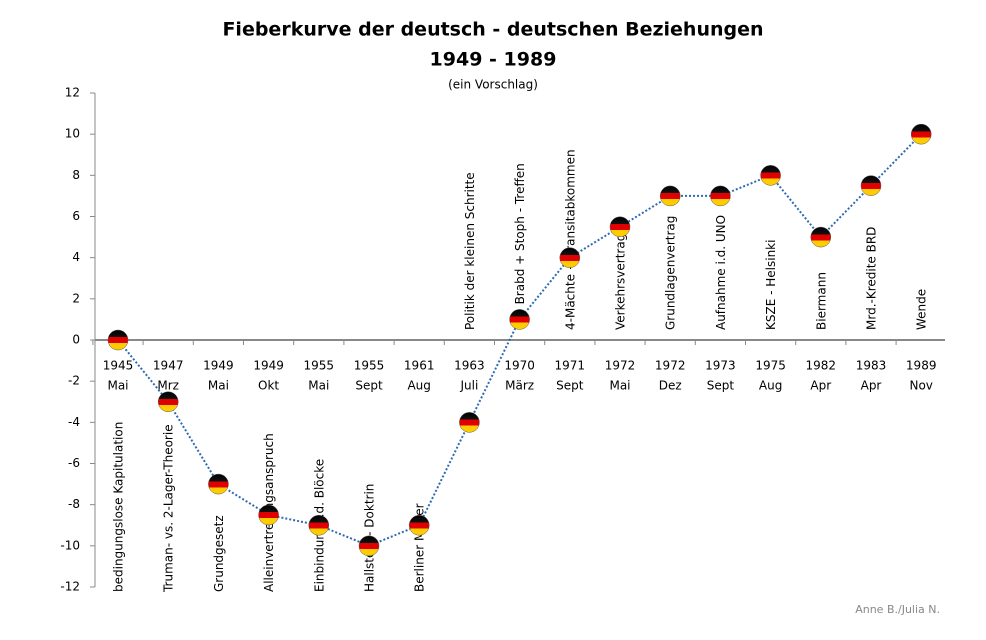  What do you see at coordinates (268, 386) in the screenshot?
I see `x-tick-label: Okt` at bounding box center [268, 386].